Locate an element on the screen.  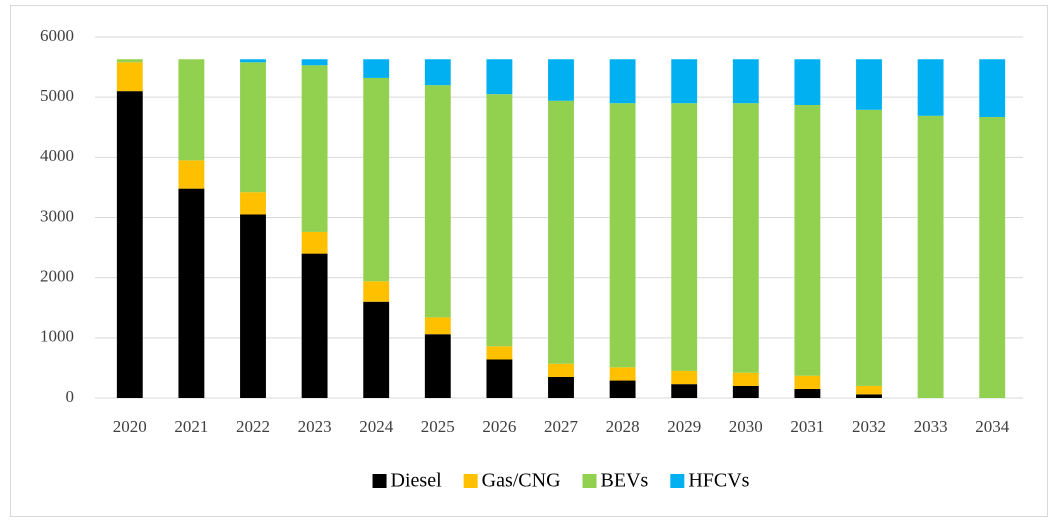
x-tick-label: 2026 is located at coordinates (499, 426).